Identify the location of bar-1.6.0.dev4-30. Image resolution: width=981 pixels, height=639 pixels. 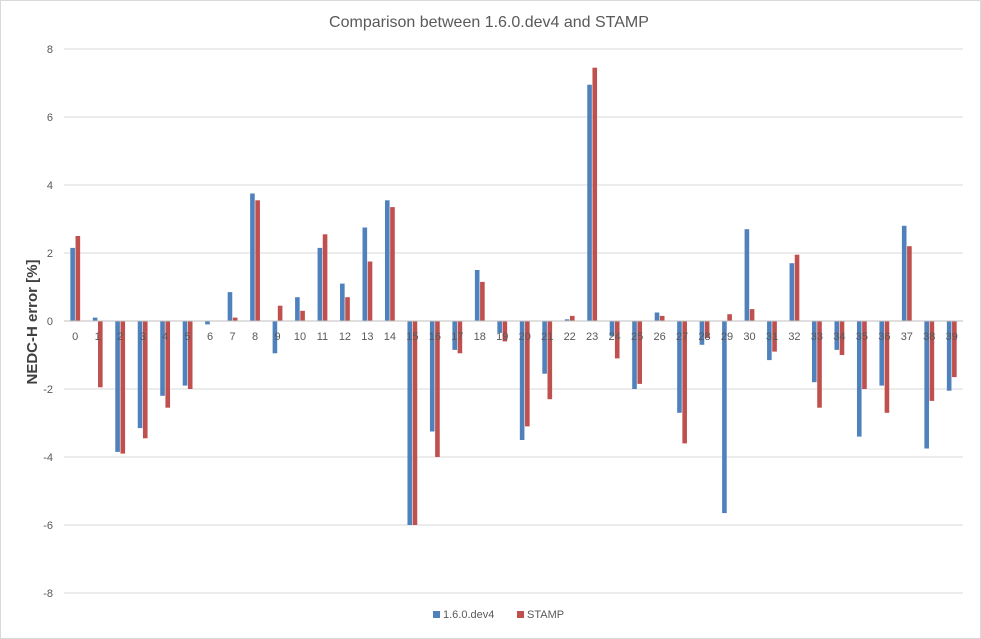
(747, 275).